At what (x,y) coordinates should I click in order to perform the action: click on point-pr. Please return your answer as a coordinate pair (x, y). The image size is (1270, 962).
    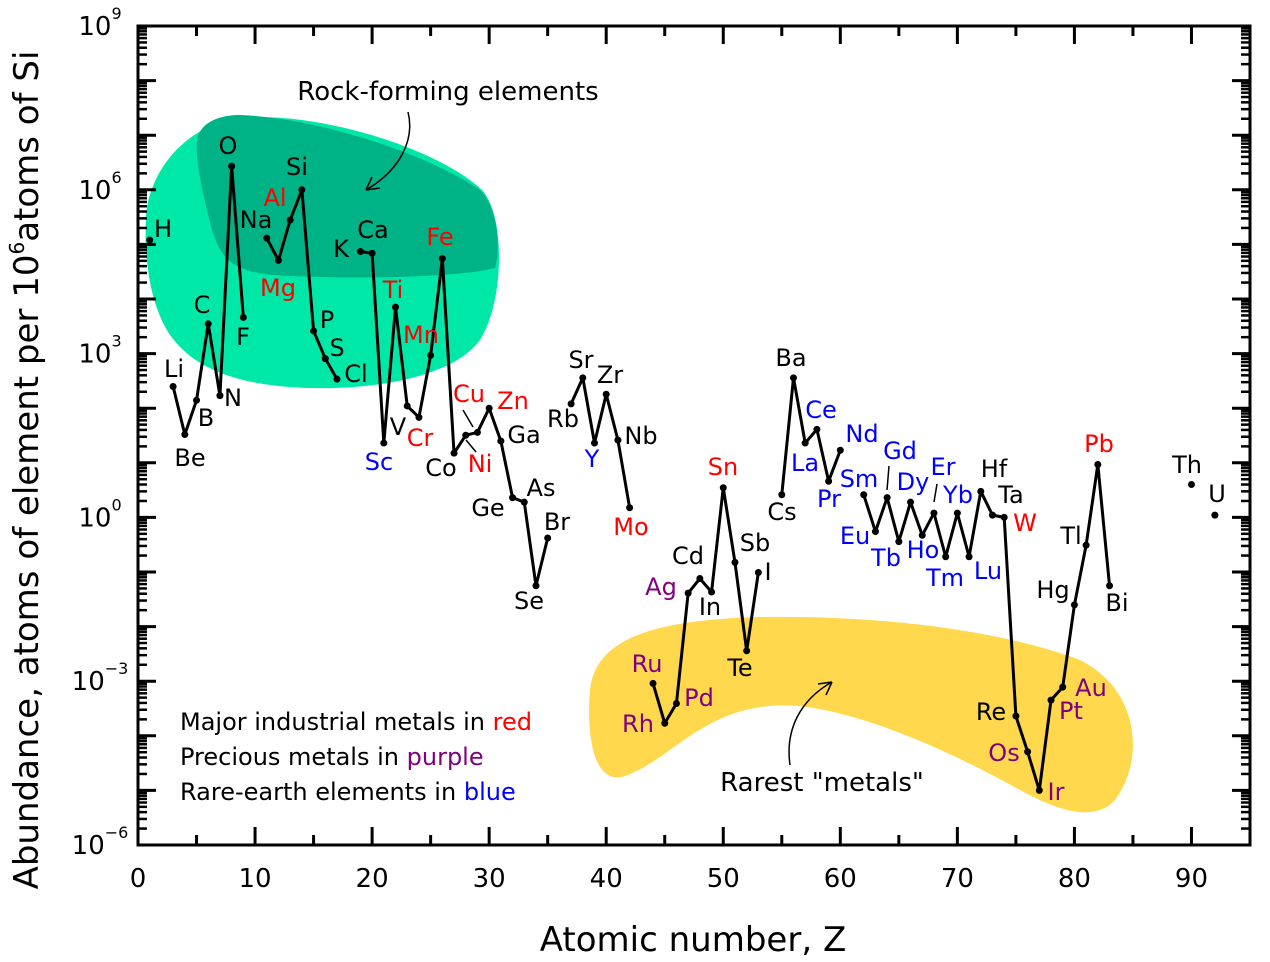
    Looking at the image, I should click on (829, 481).